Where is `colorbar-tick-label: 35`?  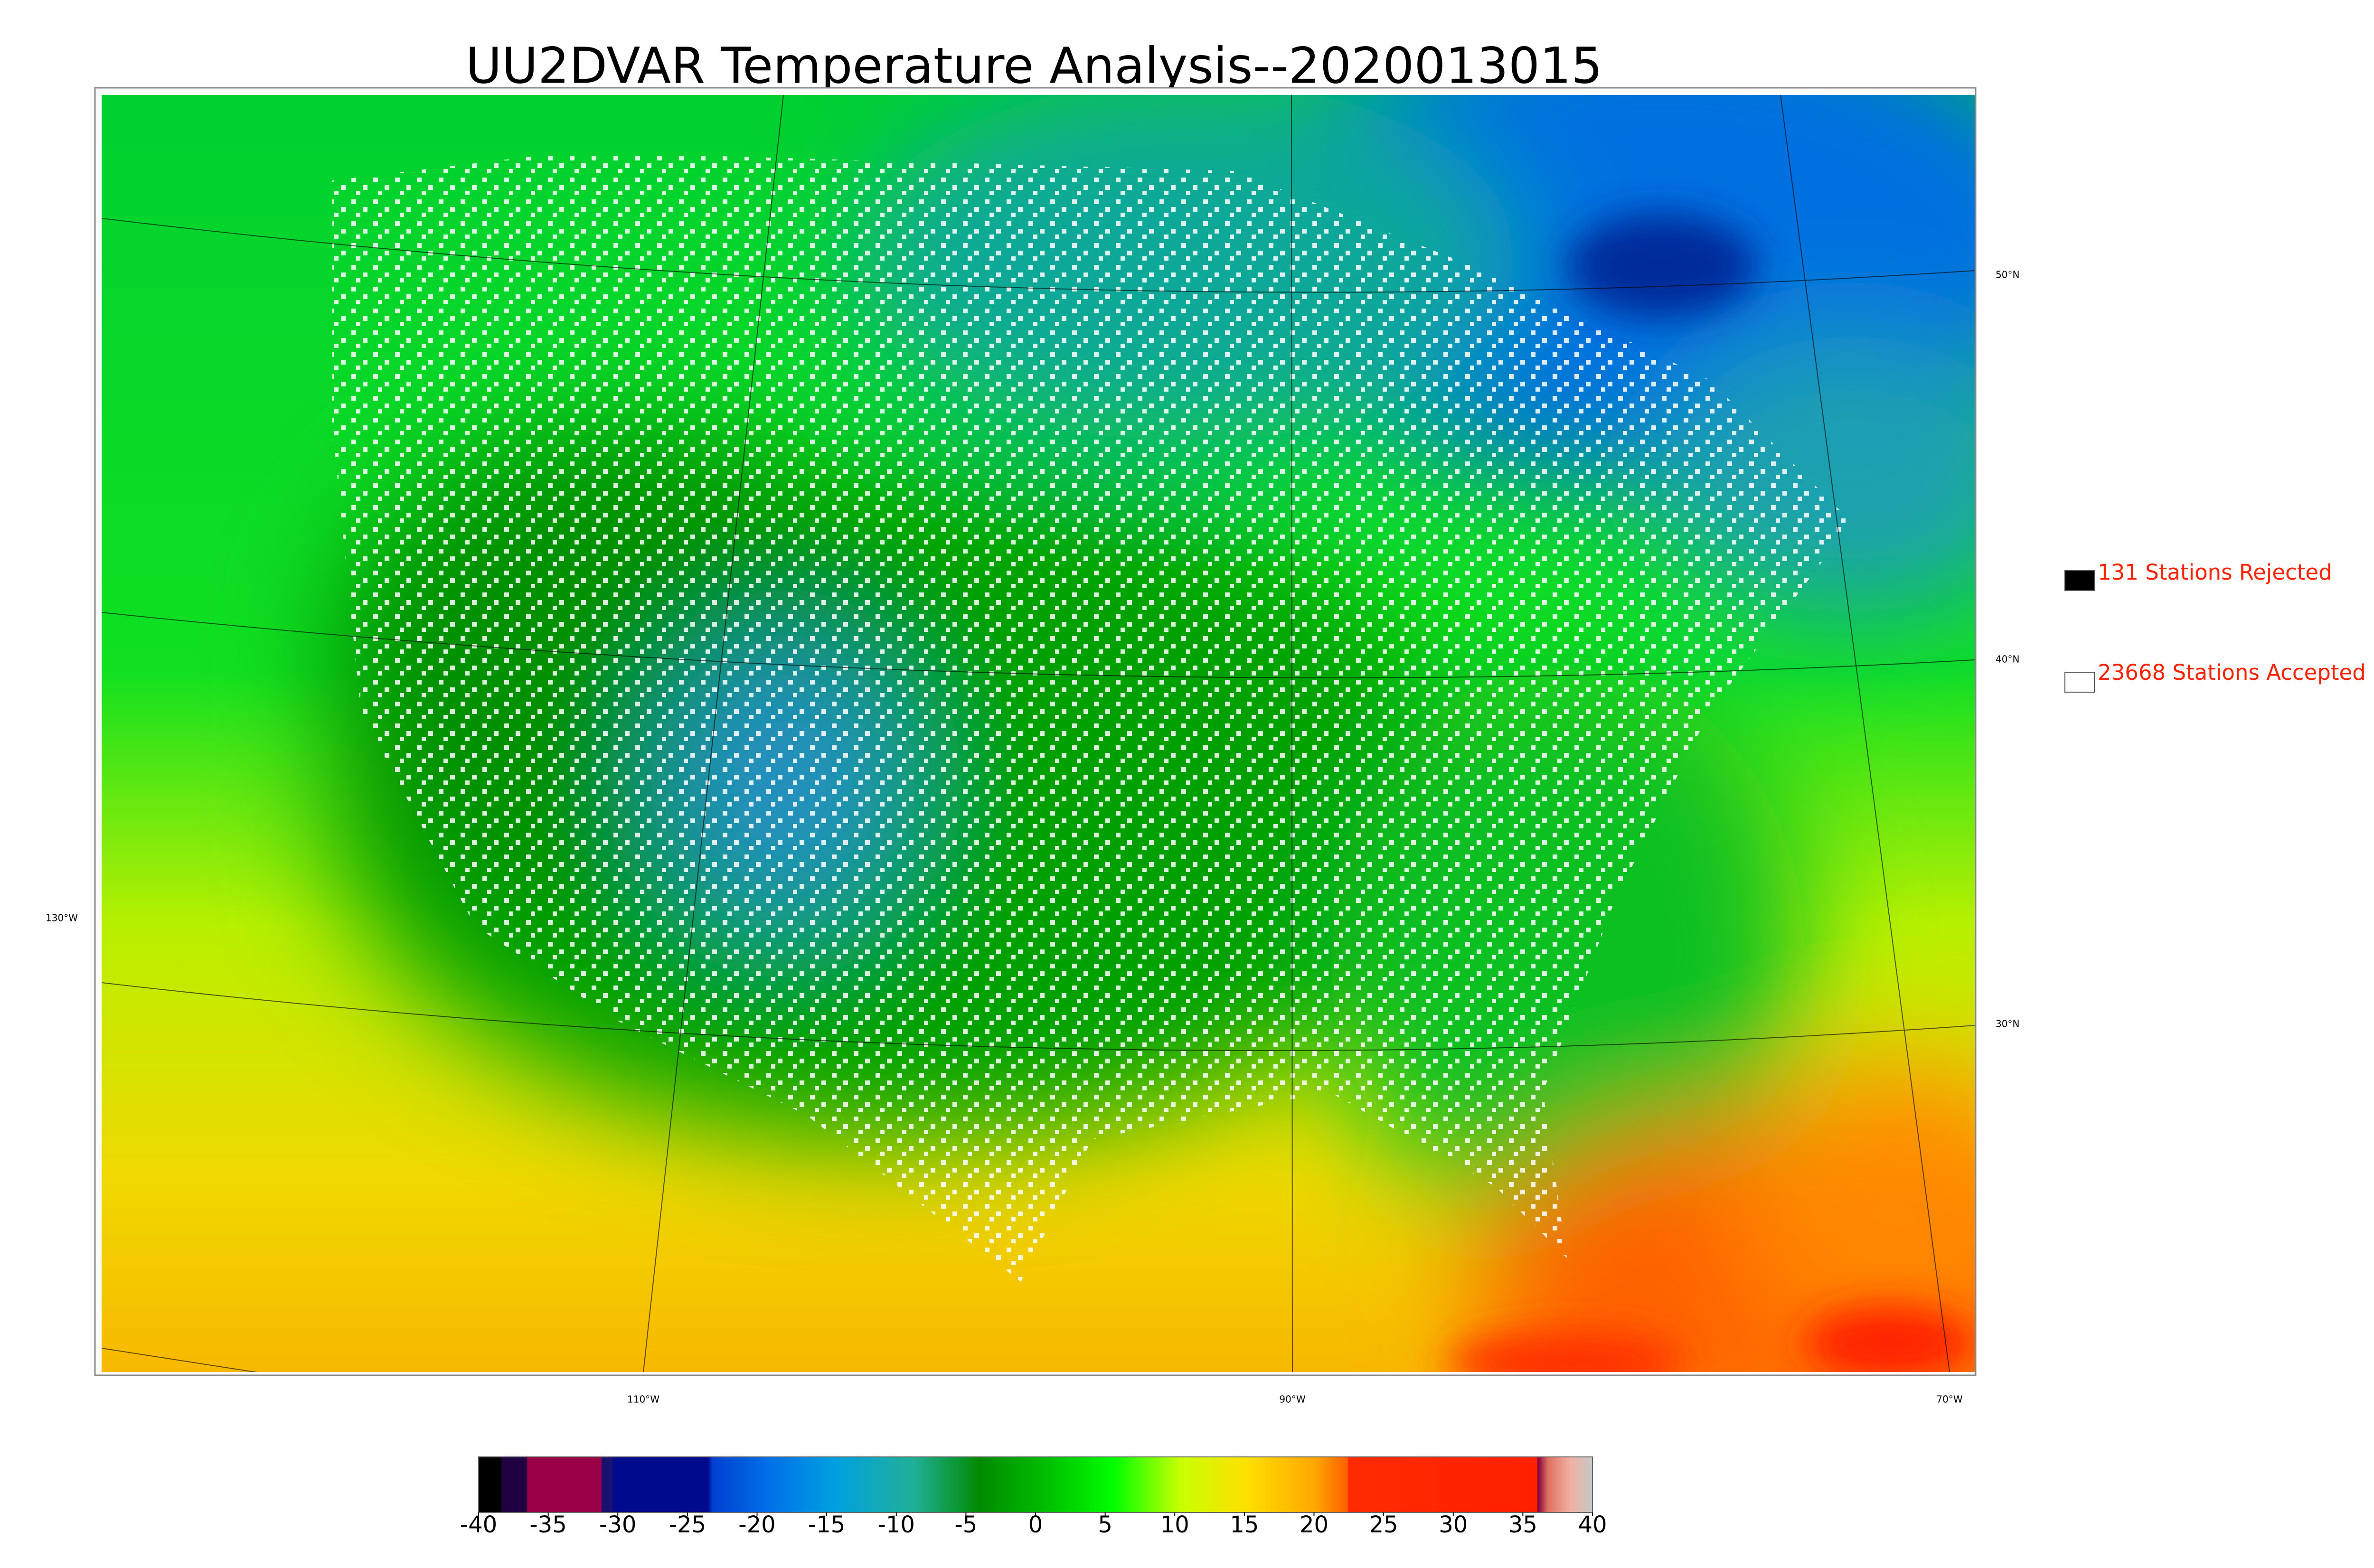 colorbar-tick-label: 35 is located at coordinates (1522, 1525).